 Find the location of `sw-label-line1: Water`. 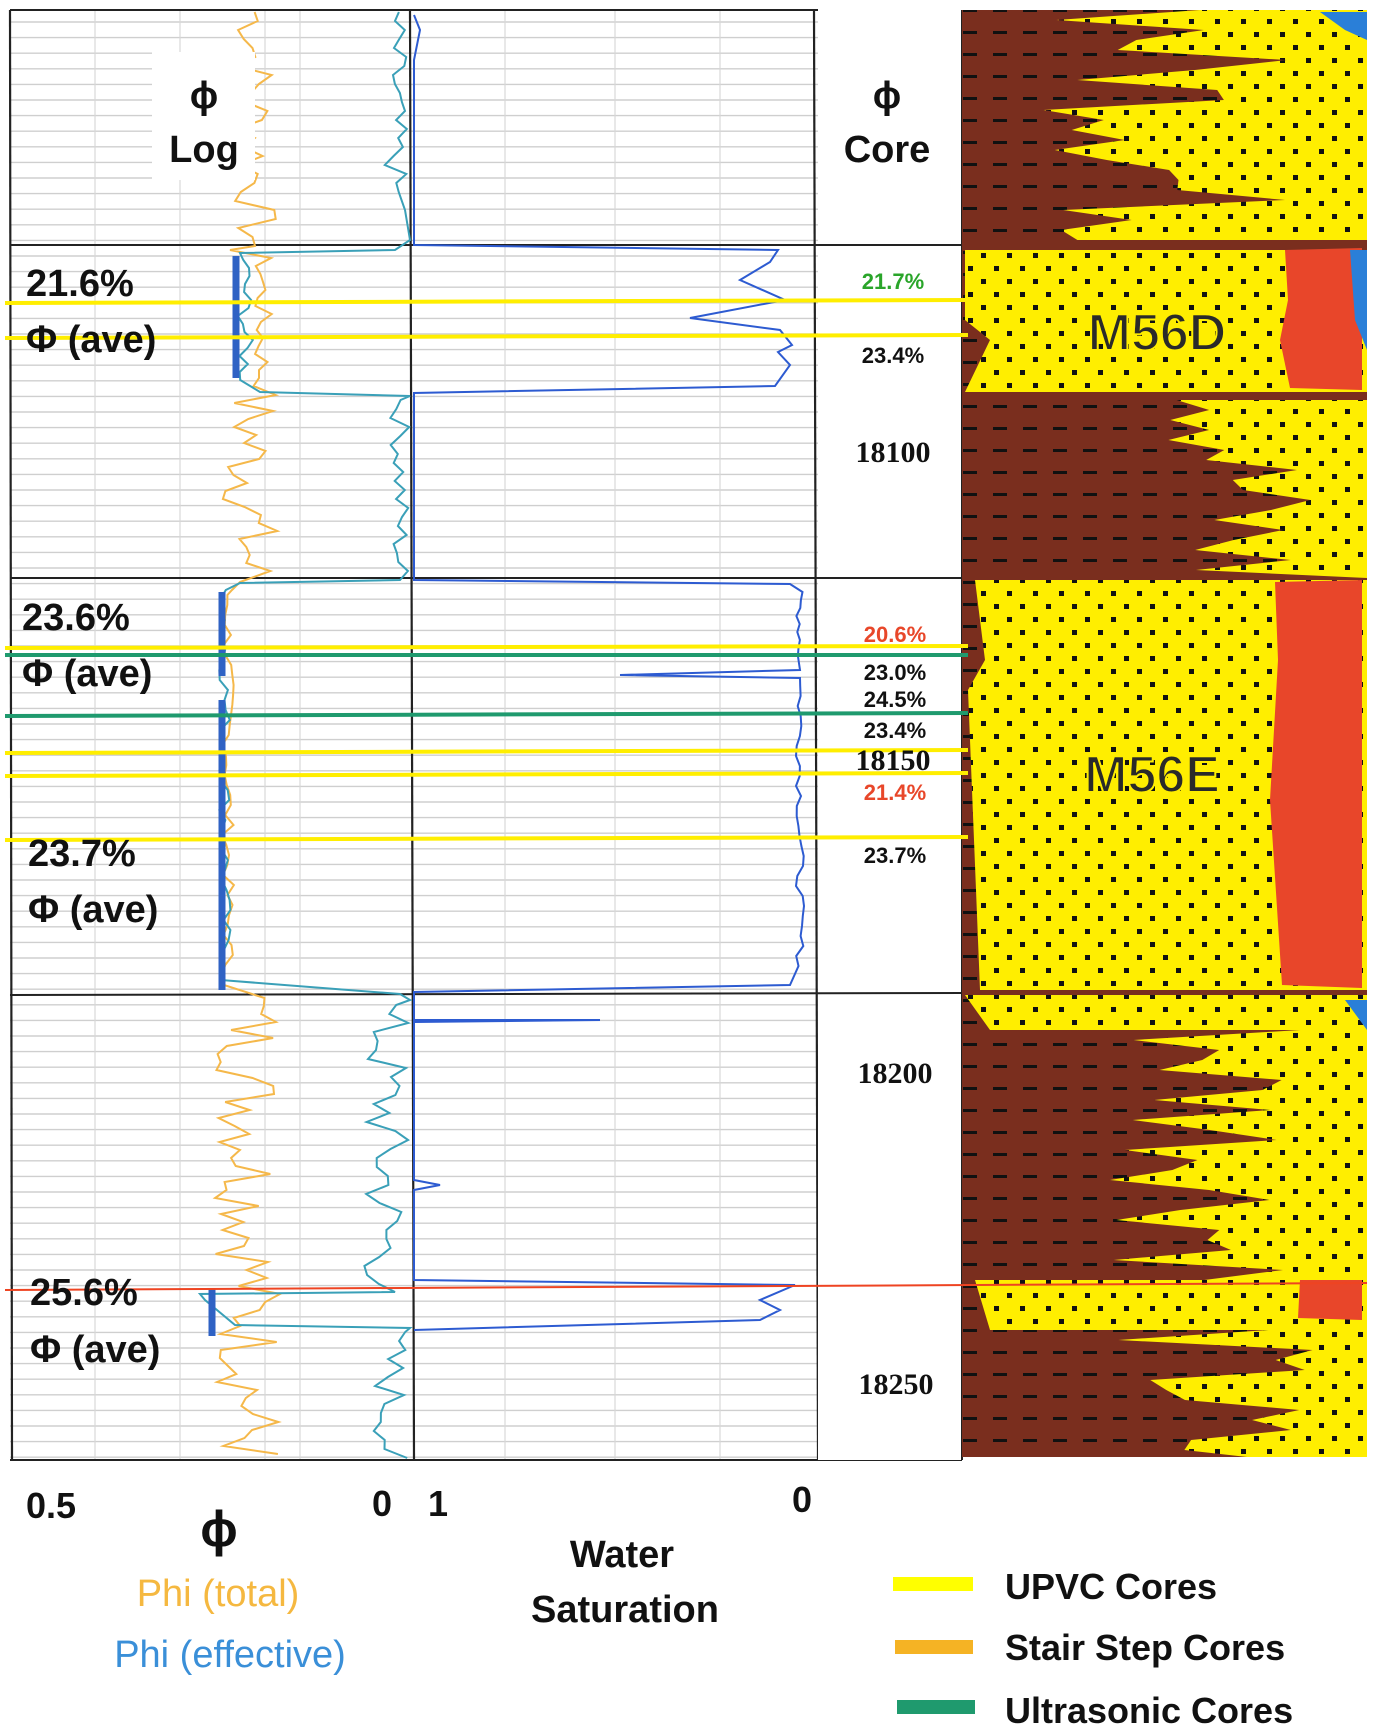

sw-label-line1: Water is located at coordinates (622, 1555).